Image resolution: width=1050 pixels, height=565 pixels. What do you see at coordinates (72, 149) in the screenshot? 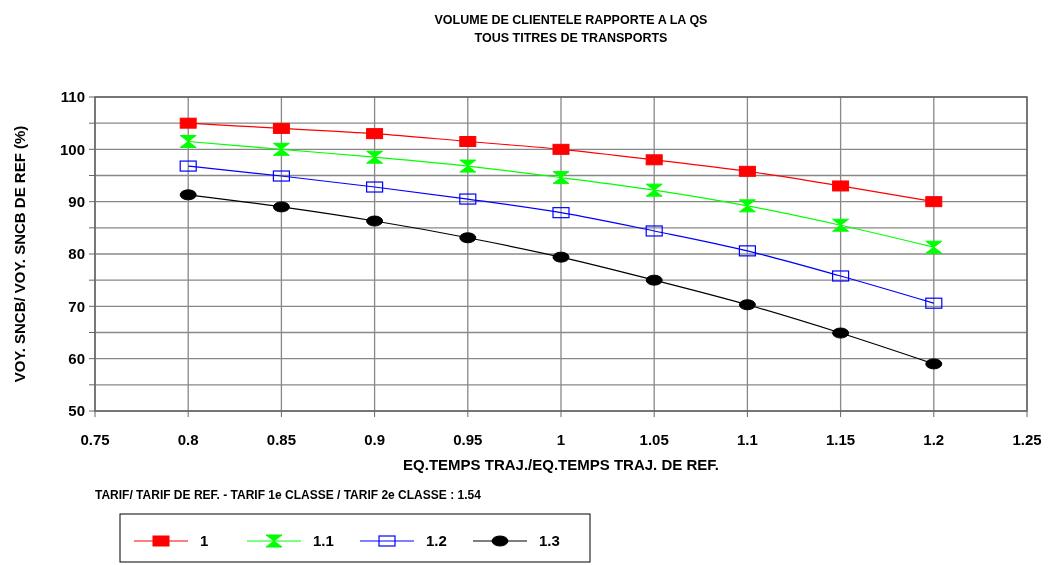
I see `y-tick-label: 100` at bounding box center [72, 149].